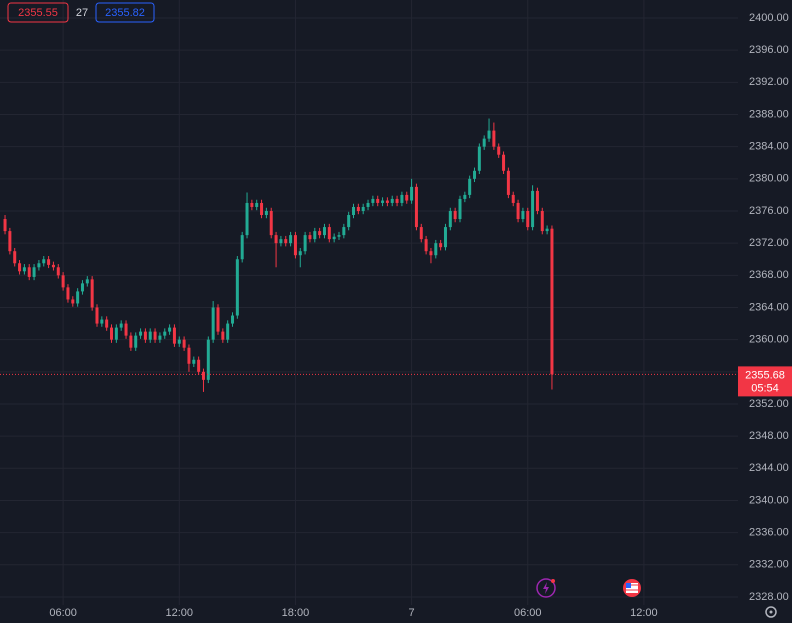  Describe the element at coordinates (769, 211) in the screenshot. I see `y-tick-label: 2376.00` at that location.